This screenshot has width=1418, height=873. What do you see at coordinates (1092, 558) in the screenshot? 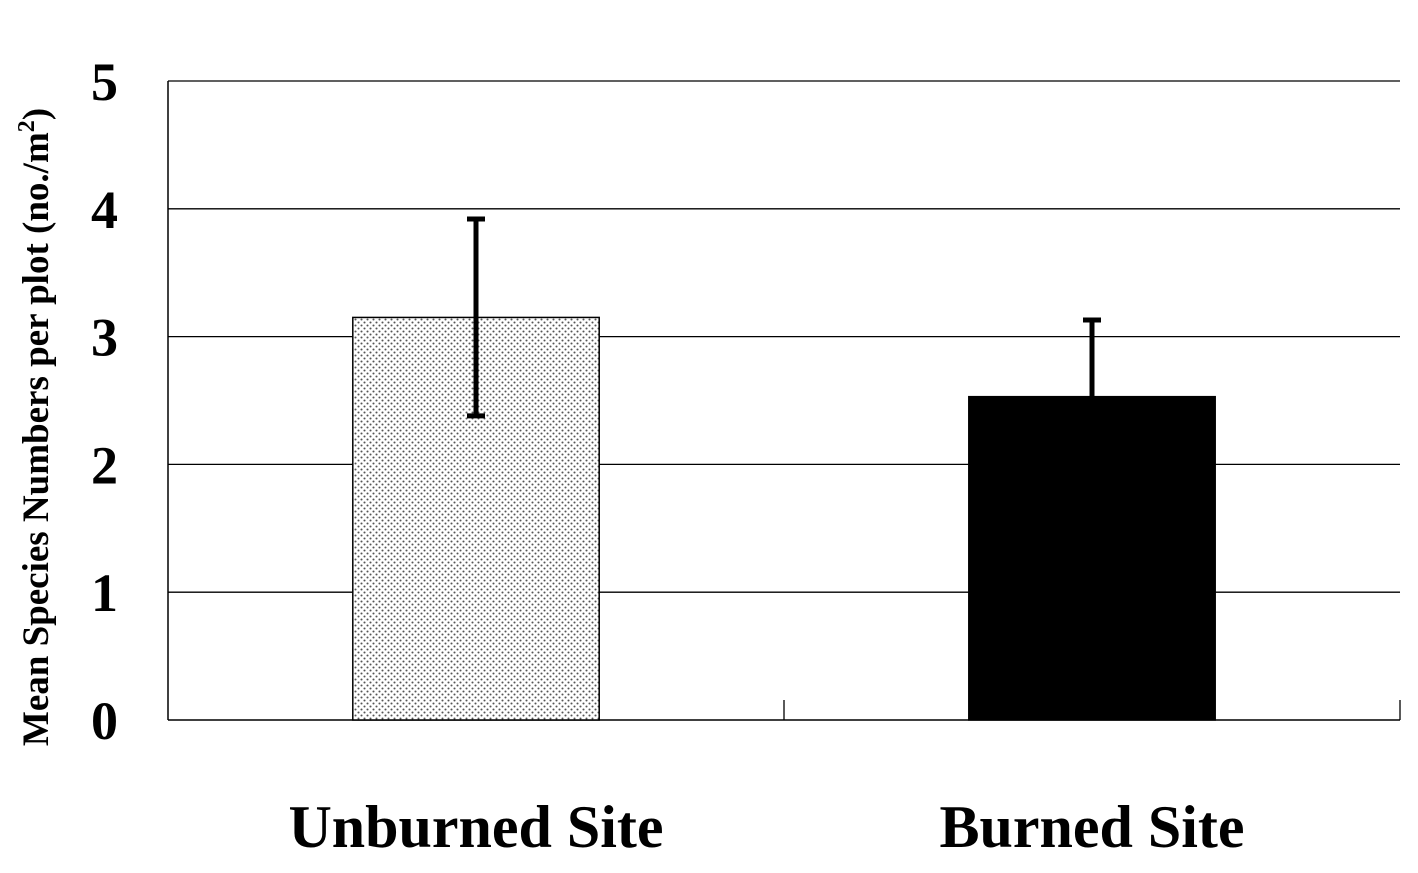
I see `bar-burned-site` at bounding box center [1092, 558].